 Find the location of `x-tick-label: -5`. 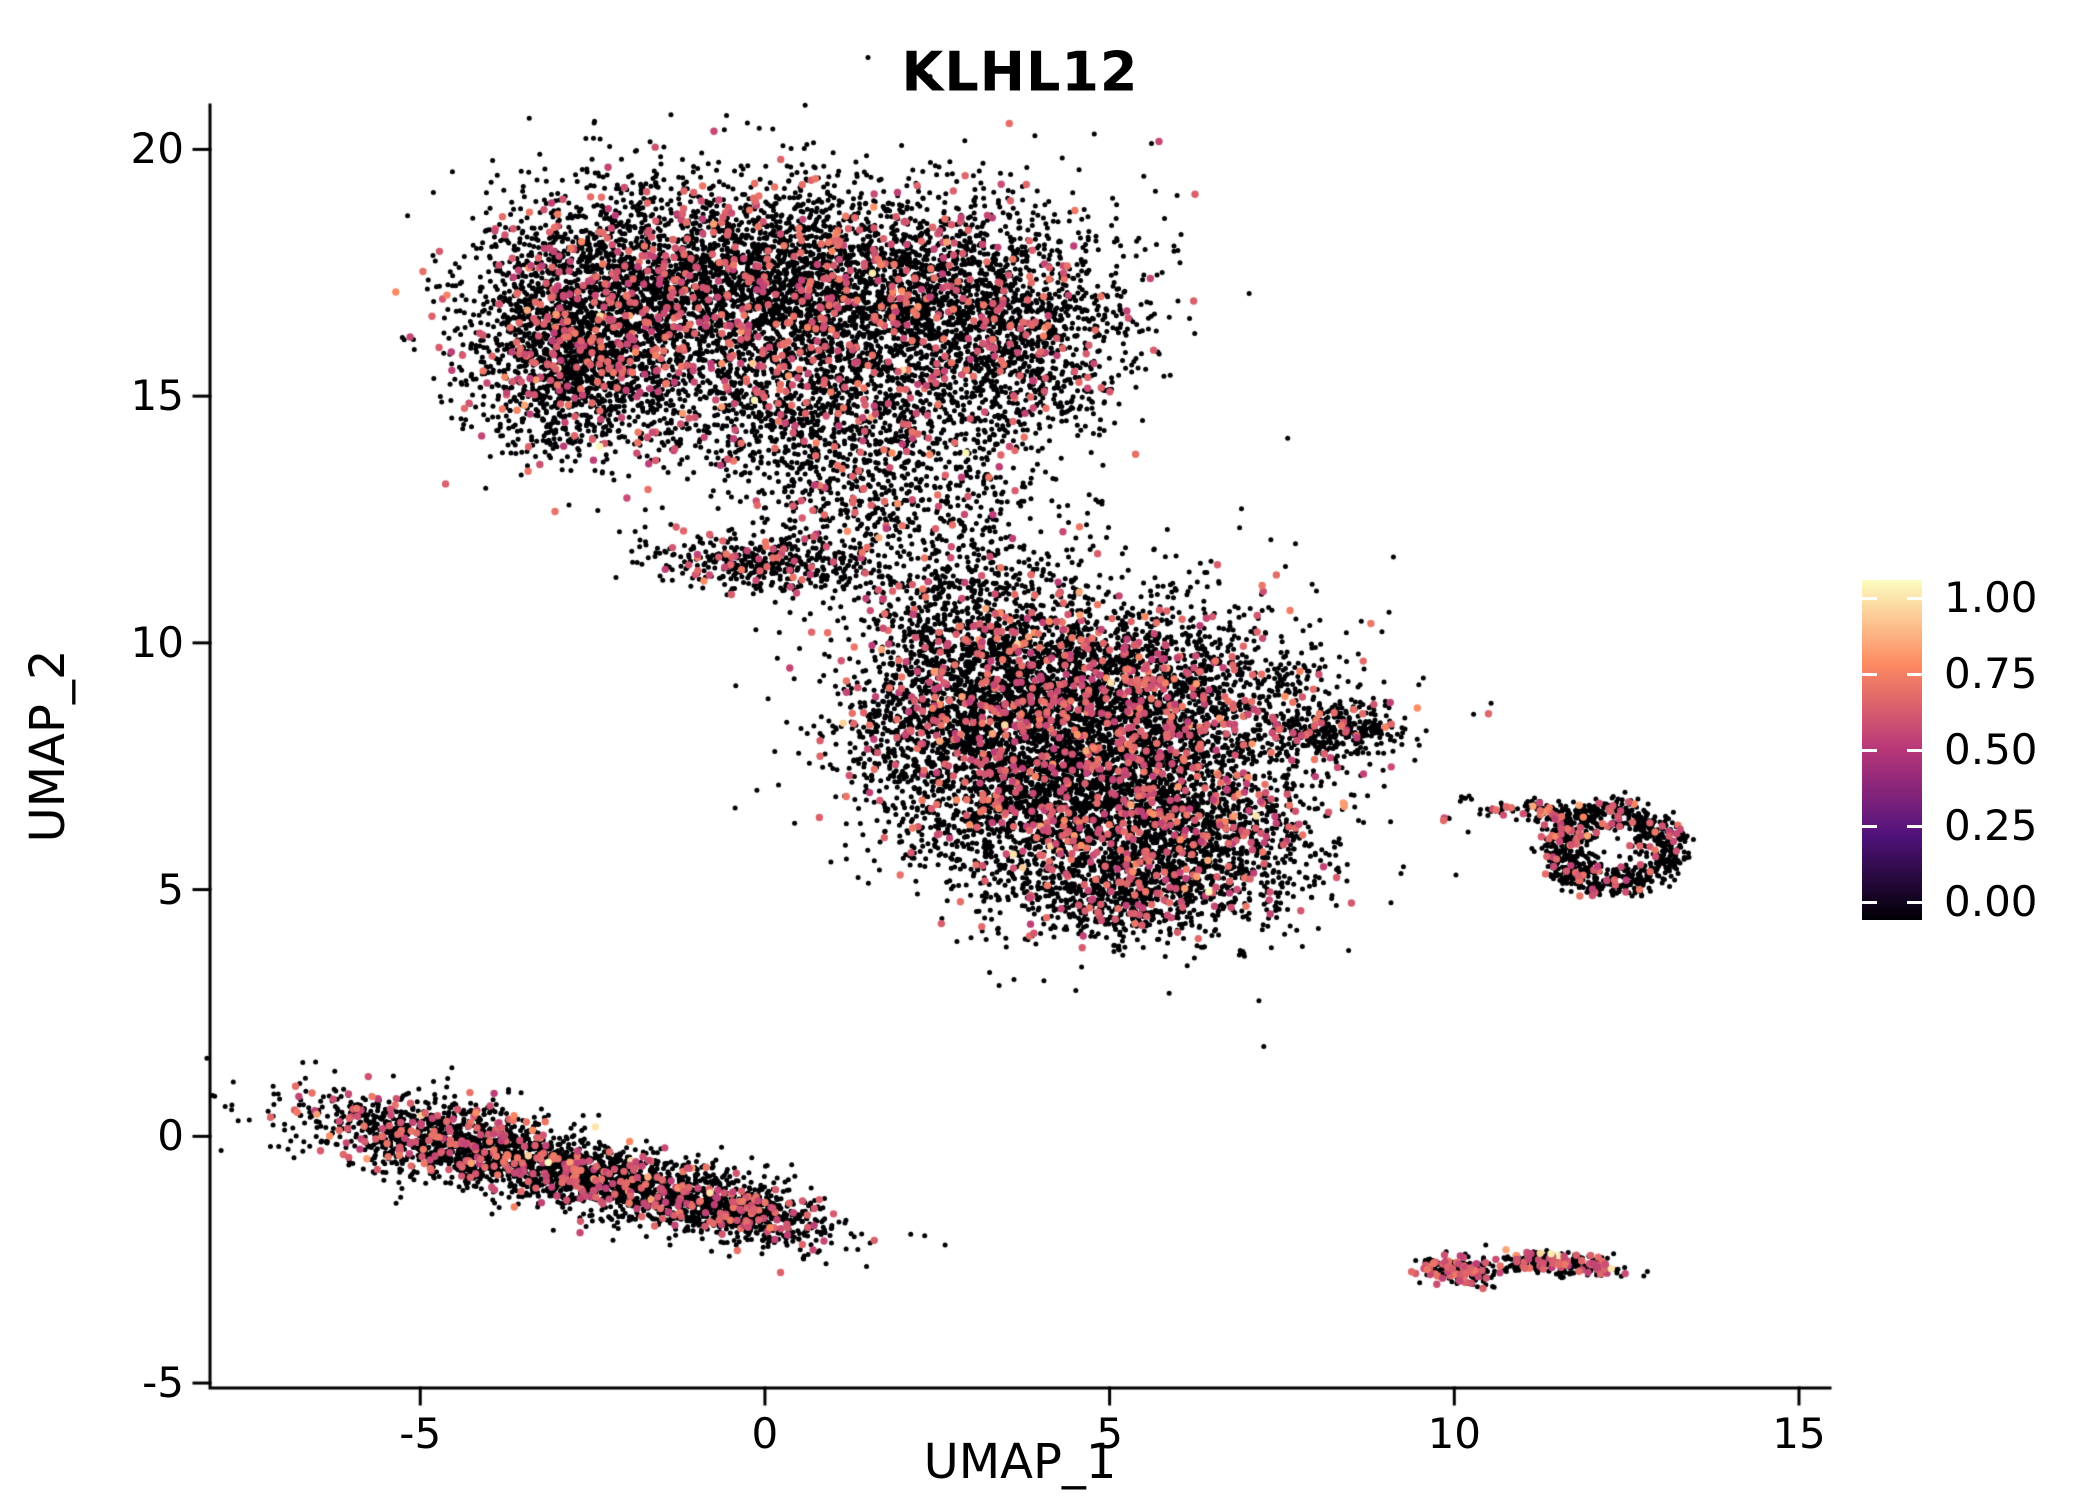

x-tick-label: -5 is located at coordinates (420, 1433).